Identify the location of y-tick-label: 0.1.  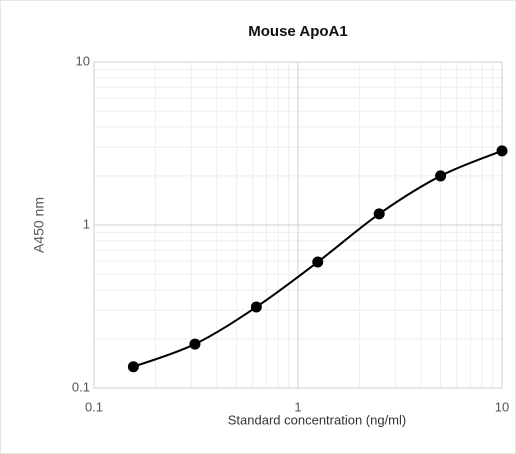
(81, 386).